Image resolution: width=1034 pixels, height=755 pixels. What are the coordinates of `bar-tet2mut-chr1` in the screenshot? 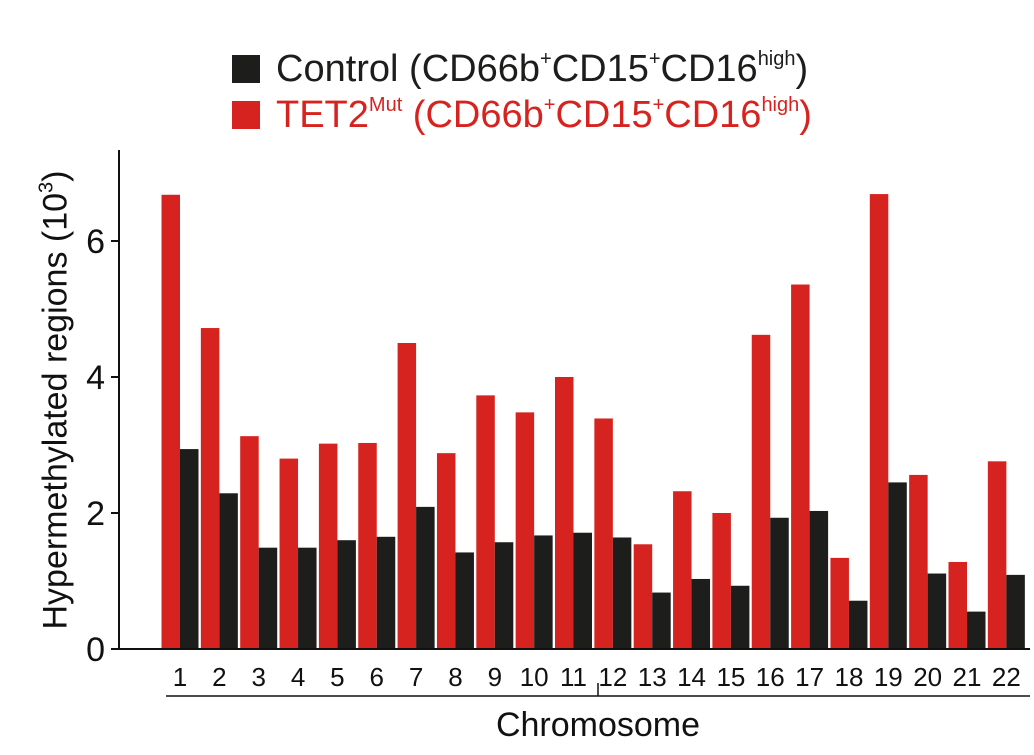 It's located at (170, 421).